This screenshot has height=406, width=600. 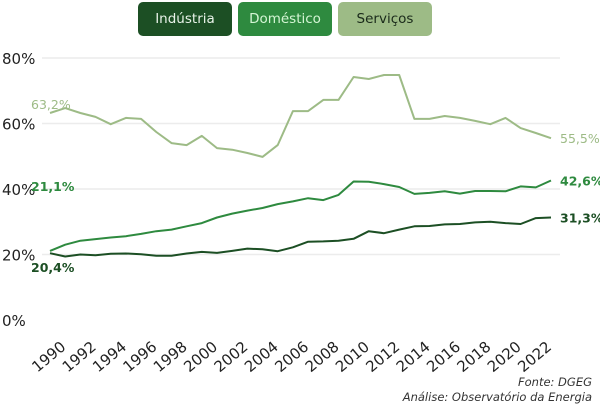 I want to click on y-tick-label: 20%, so click(x=18, y=256).